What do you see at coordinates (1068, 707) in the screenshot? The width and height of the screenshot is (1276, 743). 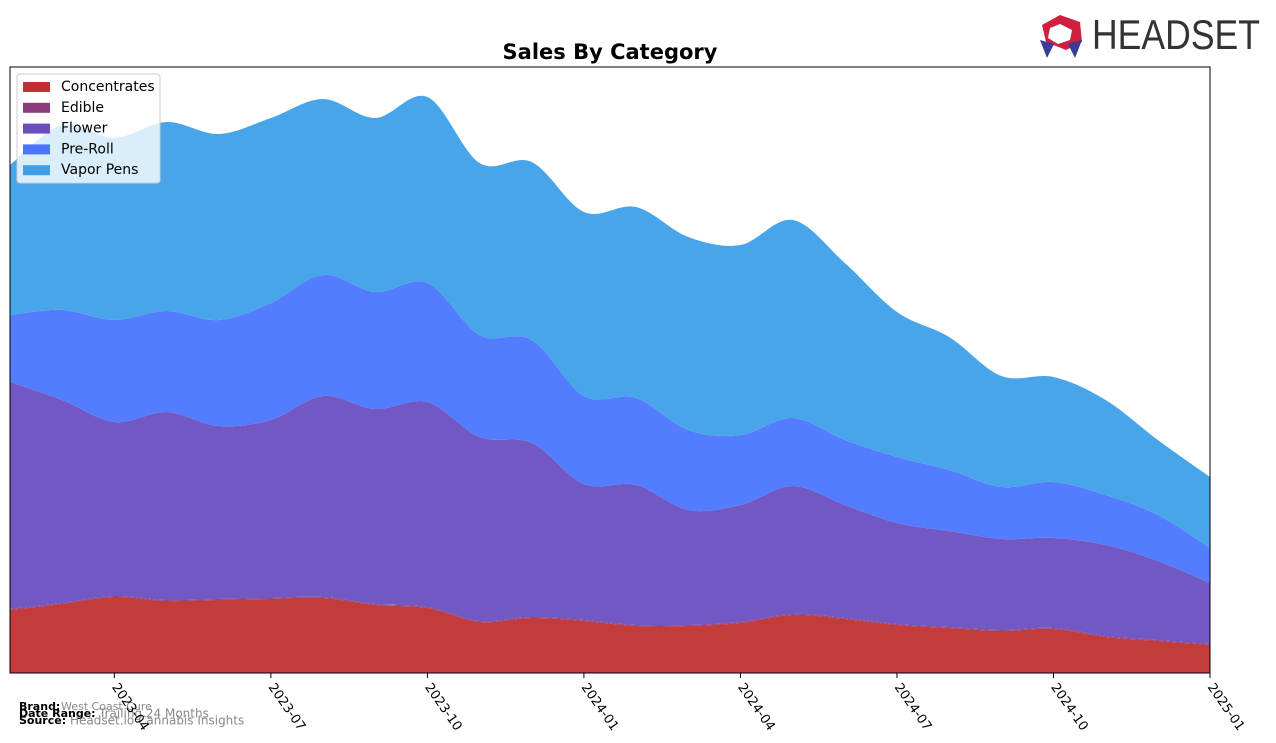 I see `x-tick-label: 2024-10` at bounding box center [1068, 707].